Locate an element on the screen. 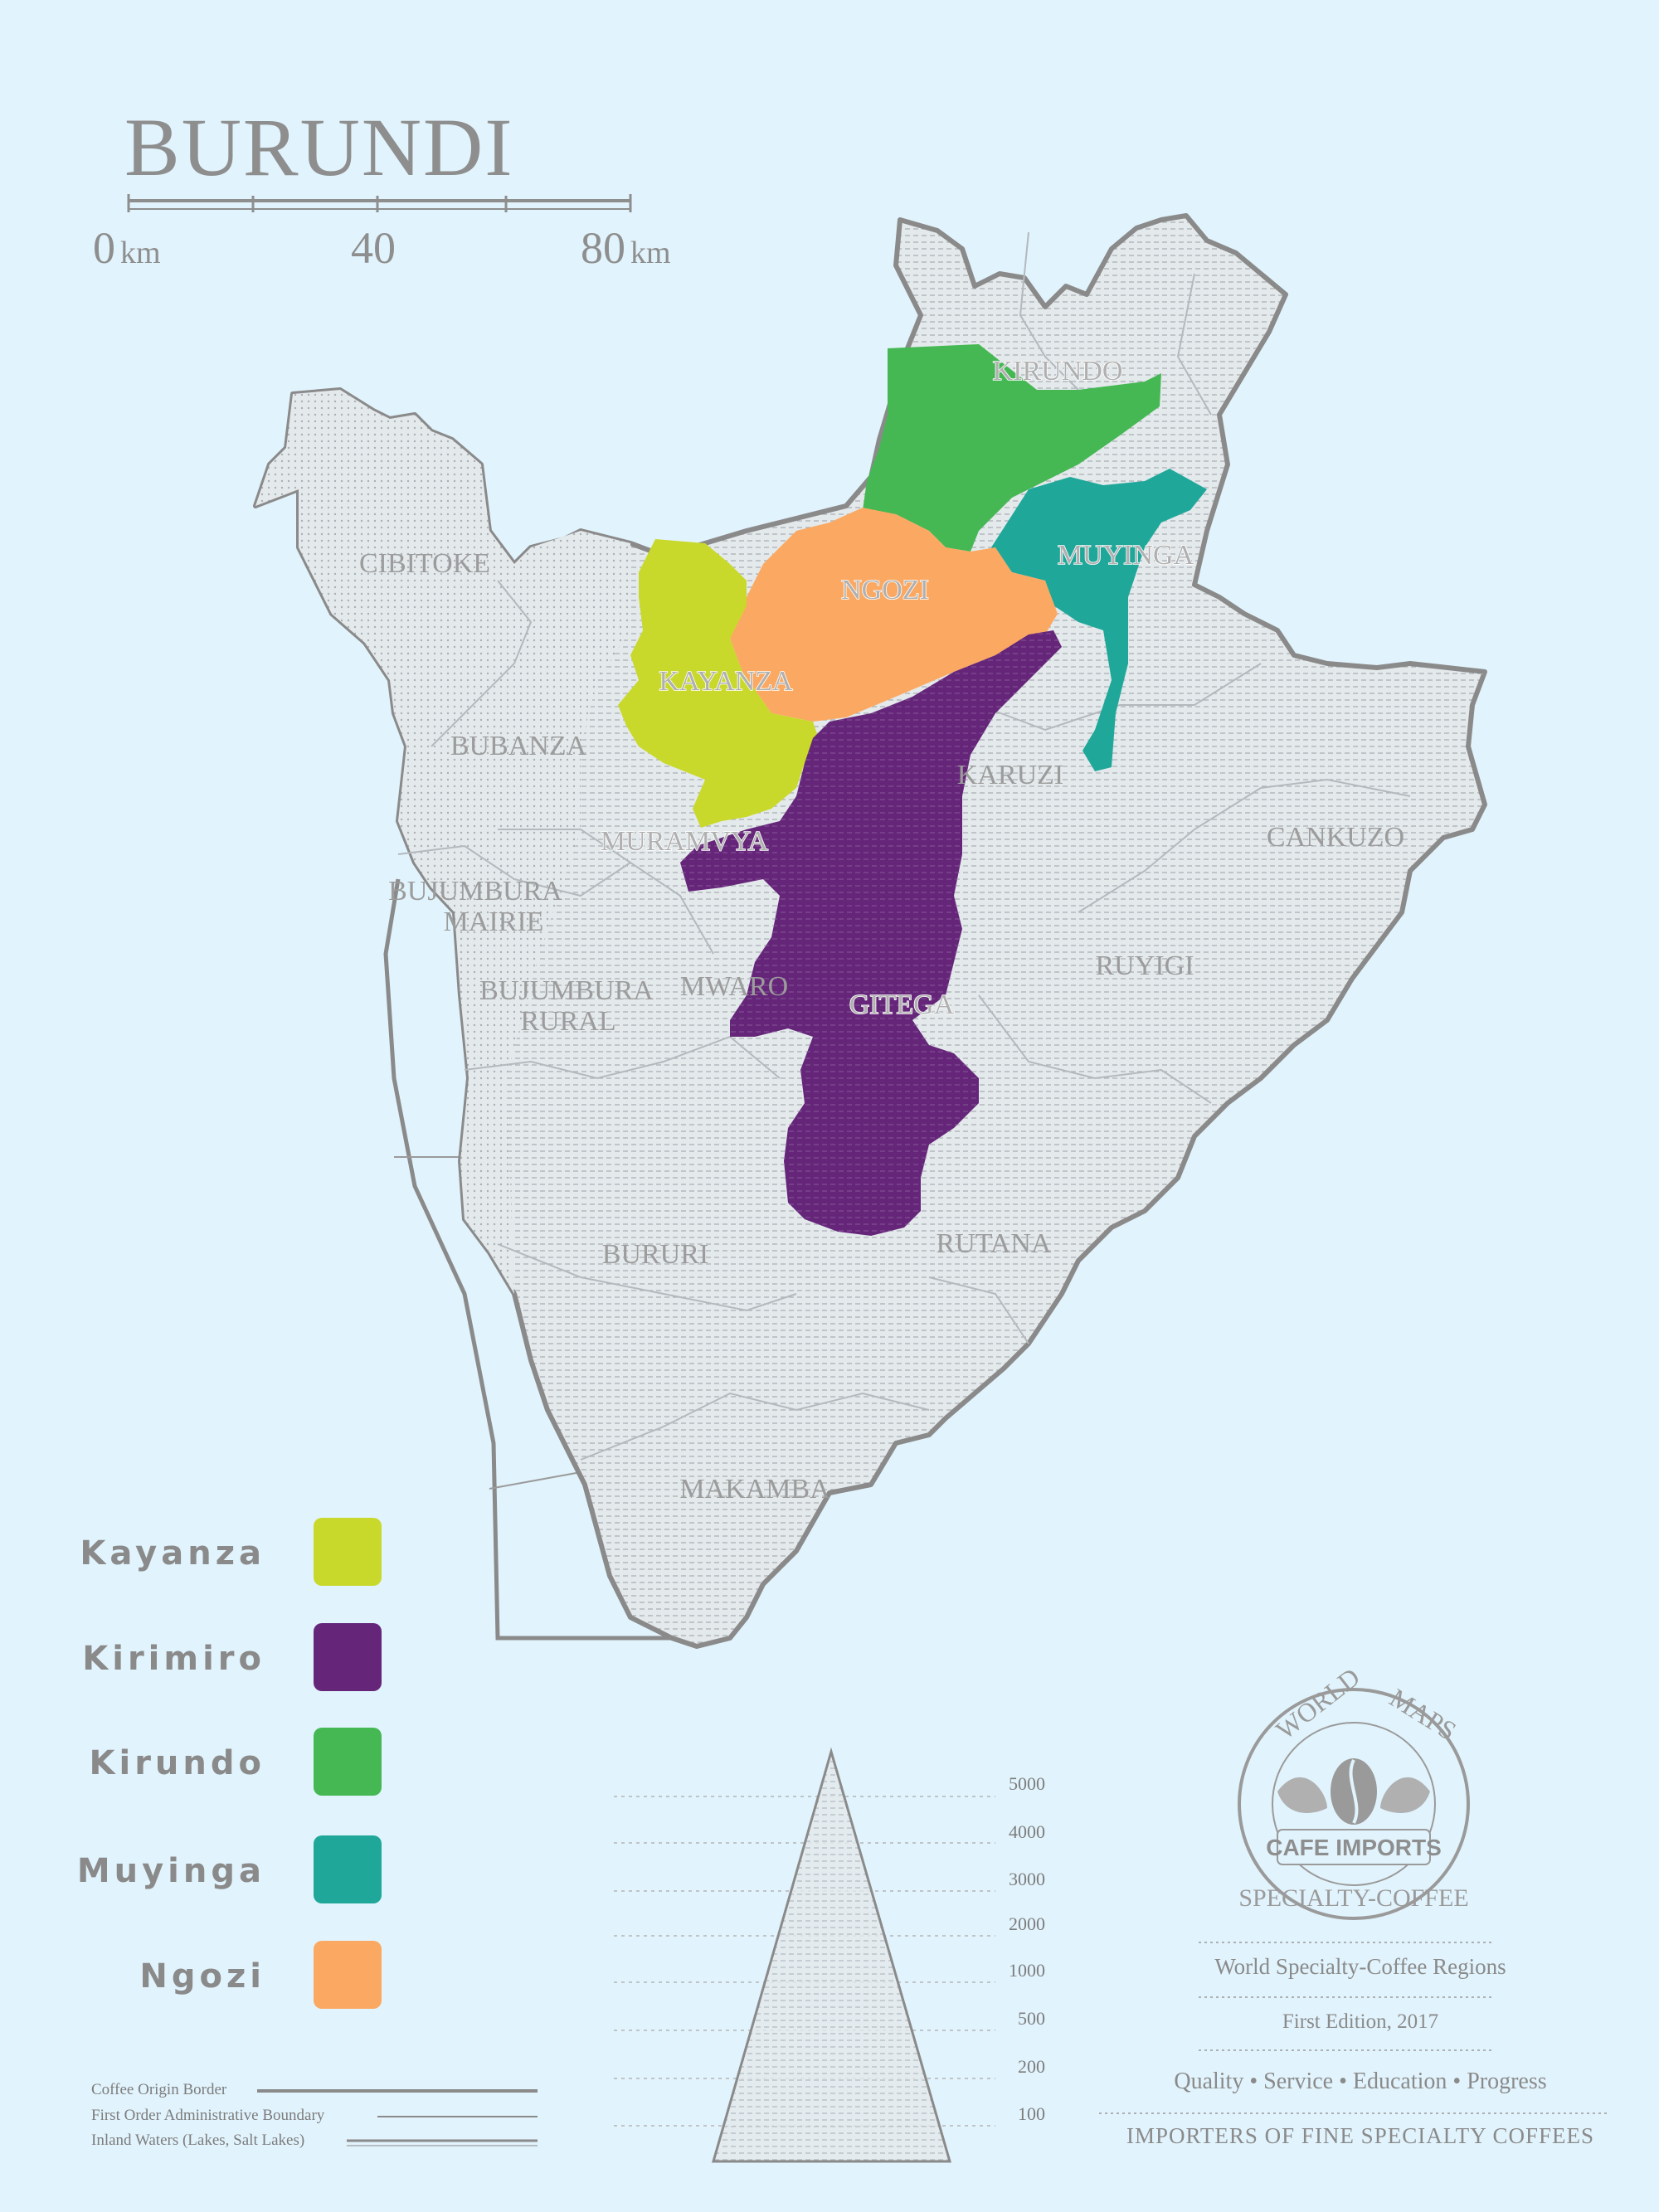 This screenshot has width=1659, height=2212. label-muramvya: MURAMVYA is located at coordinates (685, 841).